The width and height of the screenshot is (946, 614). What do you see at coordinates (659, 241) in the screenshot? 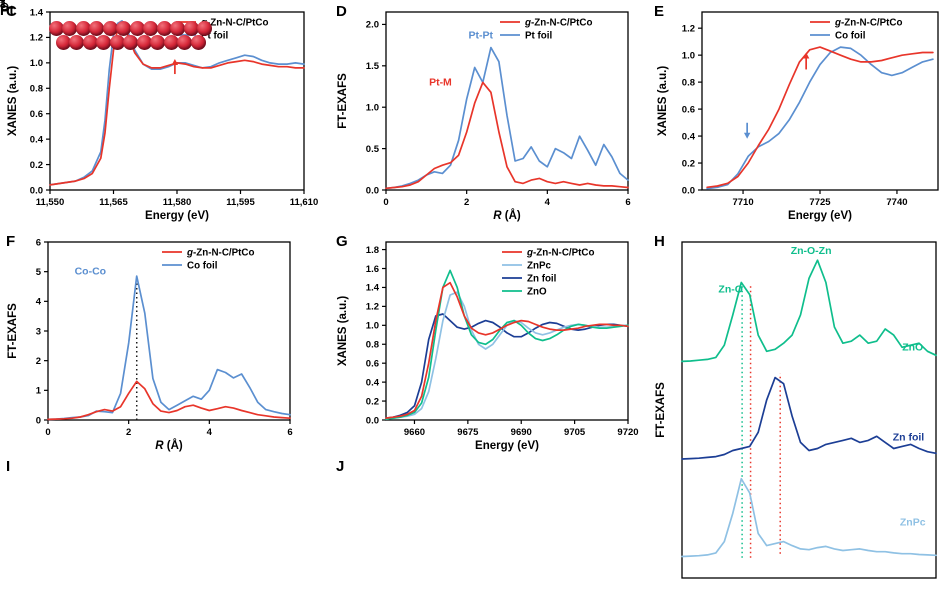
I see `panel-letter-H: H` at bounding box center [659, 241].